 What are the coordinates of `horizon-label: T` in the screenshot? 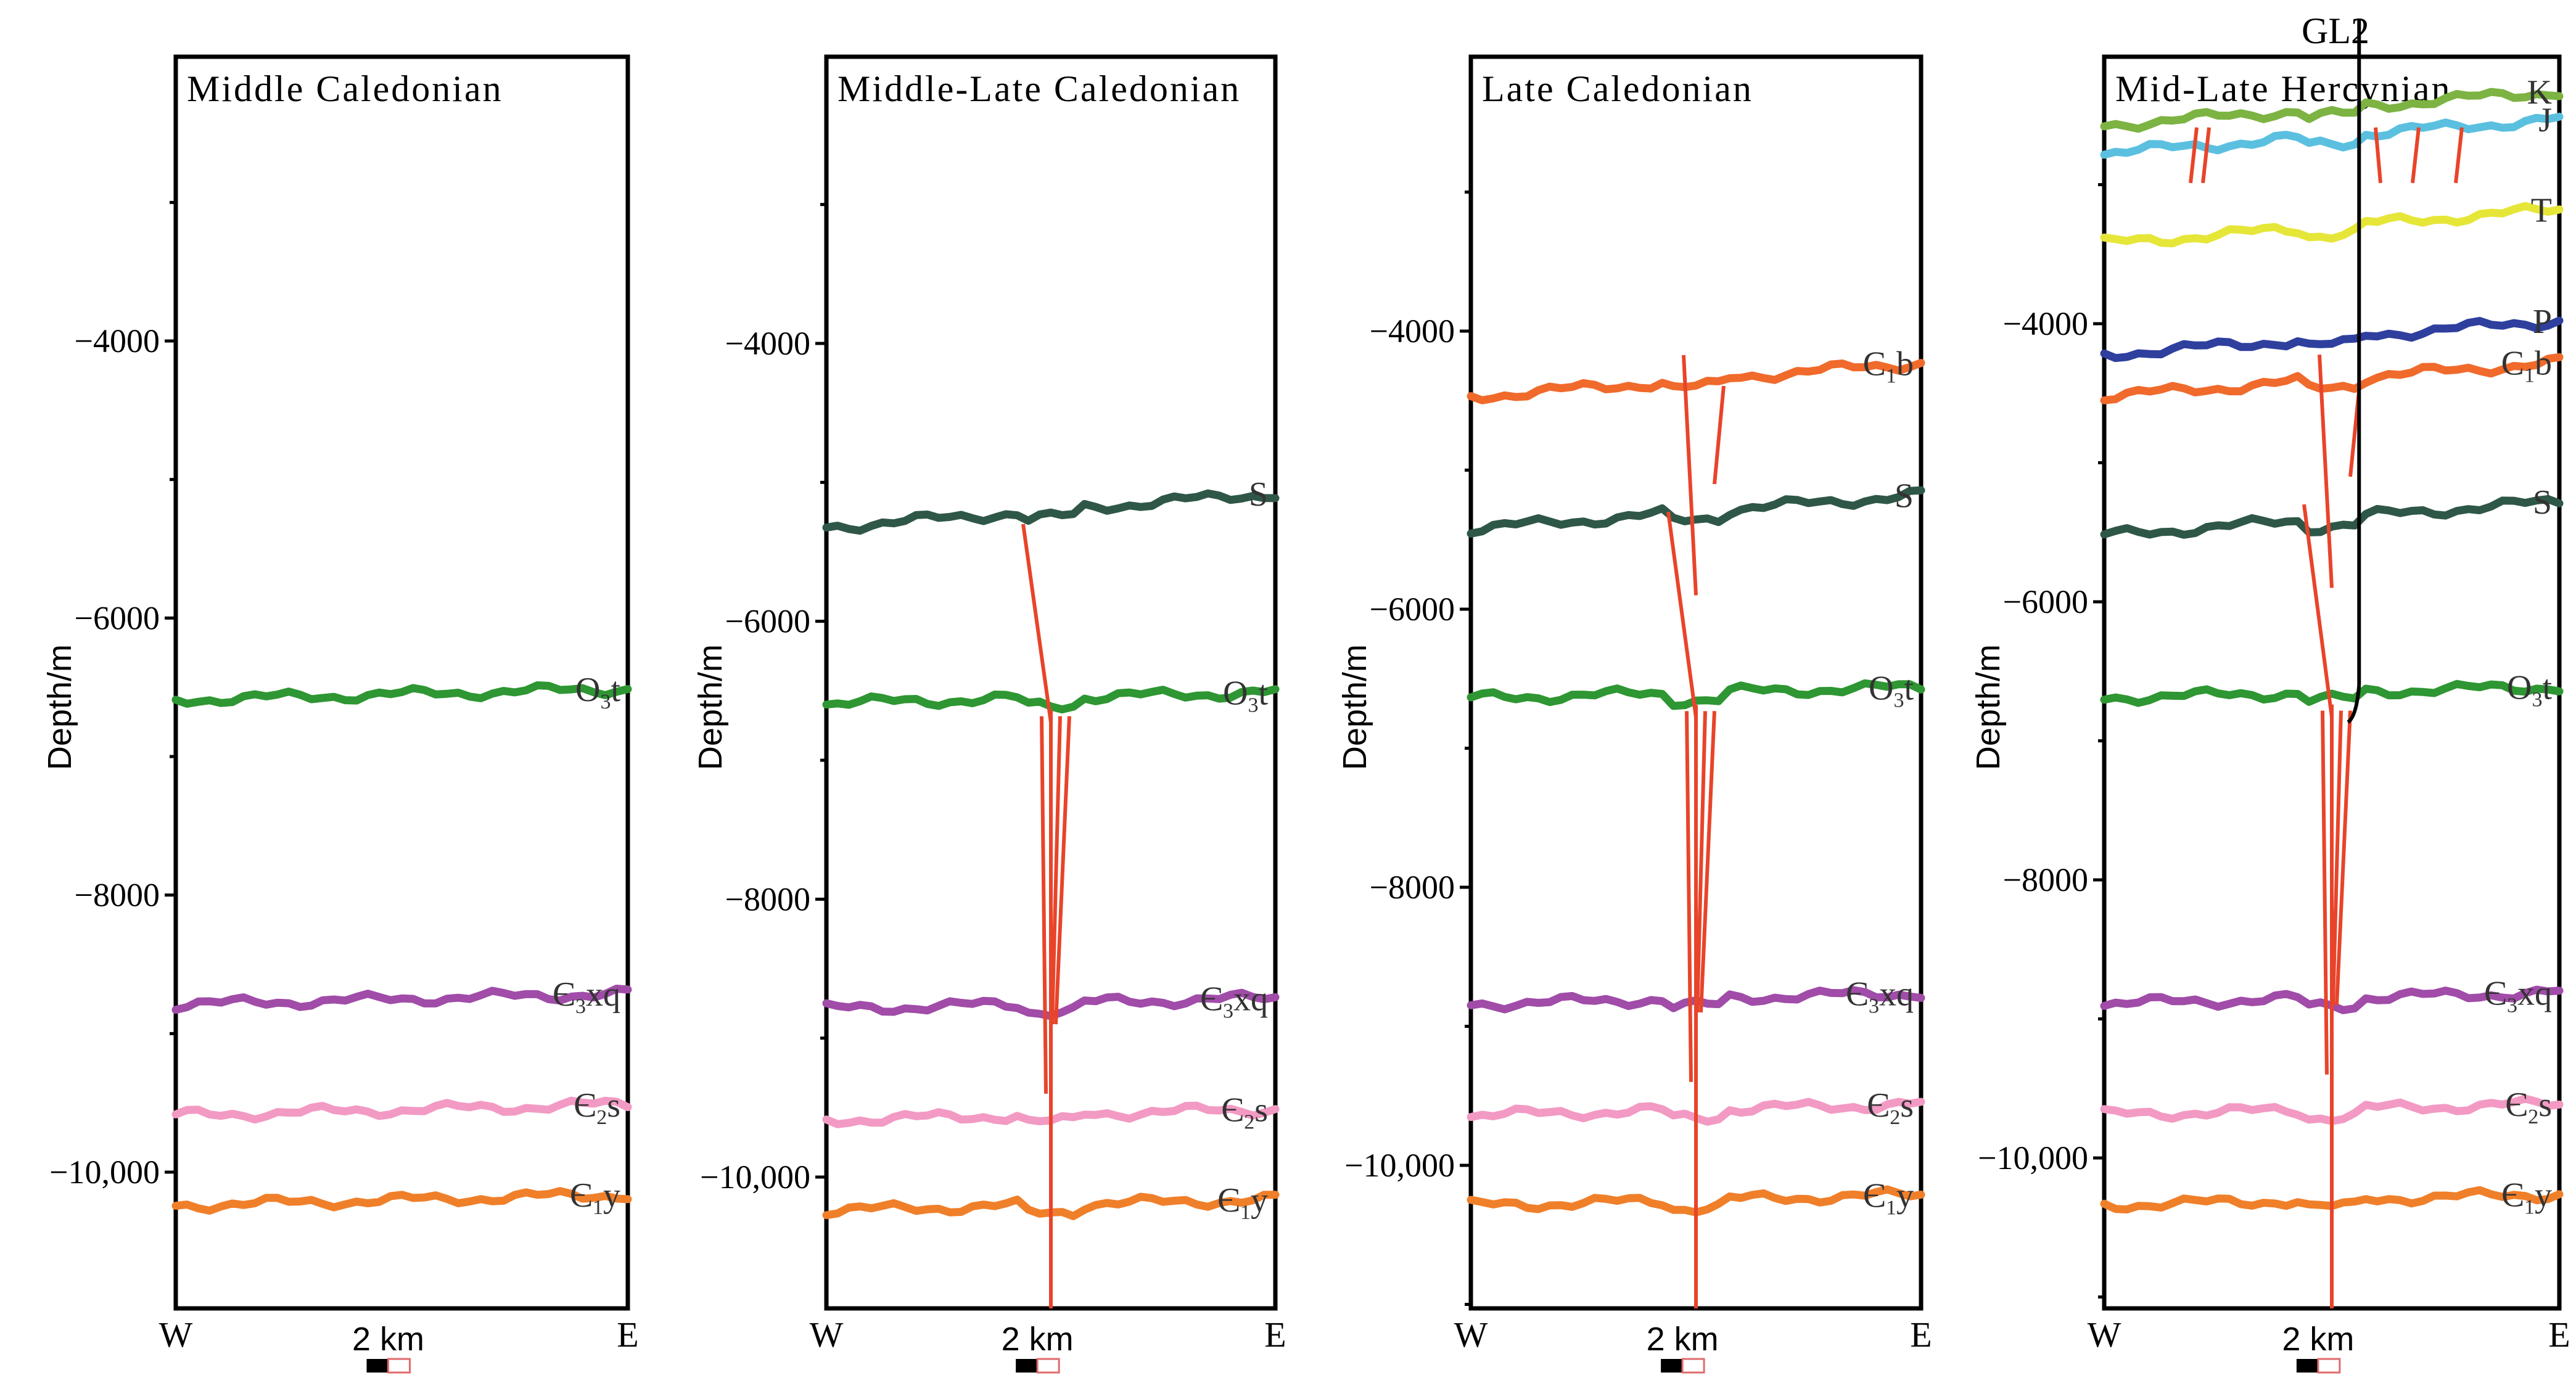 It's located at (2541, 211).